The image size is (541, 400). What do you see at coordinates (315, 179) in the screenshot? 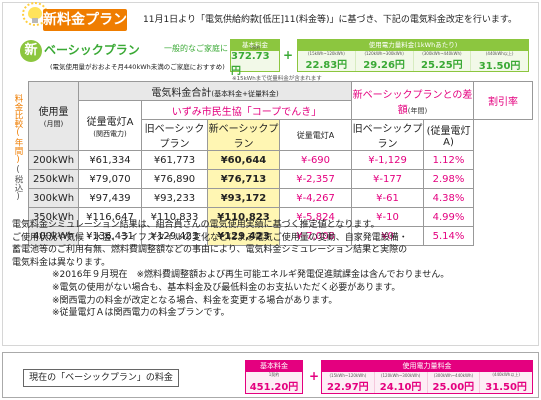
I see `cell-diff-kepco: ¥-2,357` at bounding box center [315, 179].